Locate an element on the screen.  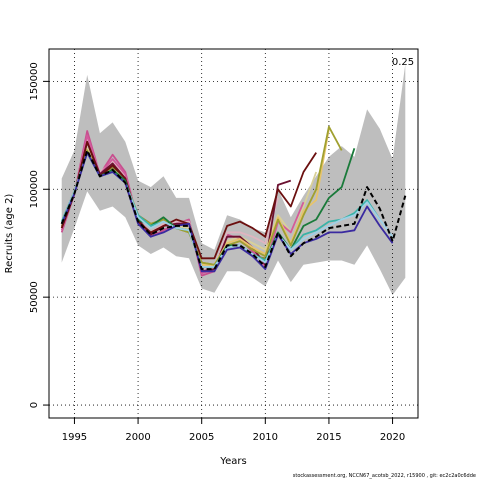
x-tick-label: 2010 is located at coordinates (265, 437).